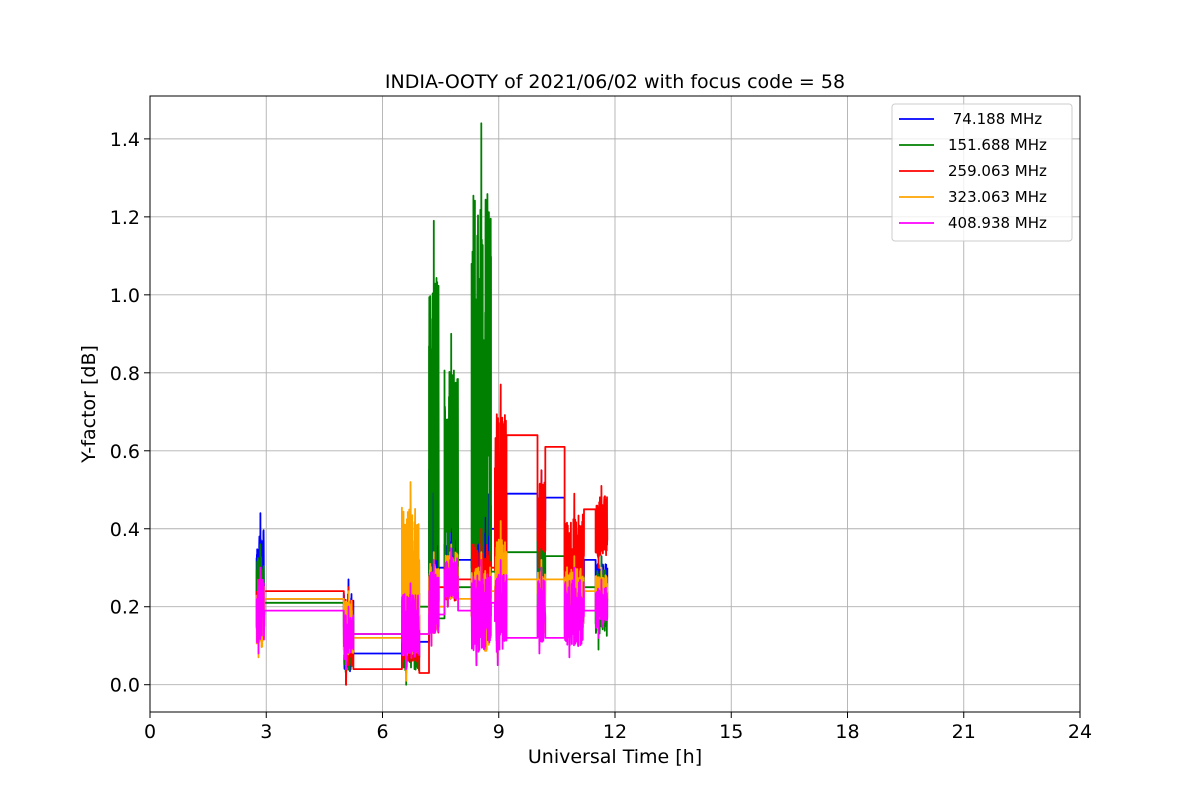  What do you see at coordinates (125, 140) in the screenshot?
I see `y-tick-label: 1.4` at bounding box center [125, 140].